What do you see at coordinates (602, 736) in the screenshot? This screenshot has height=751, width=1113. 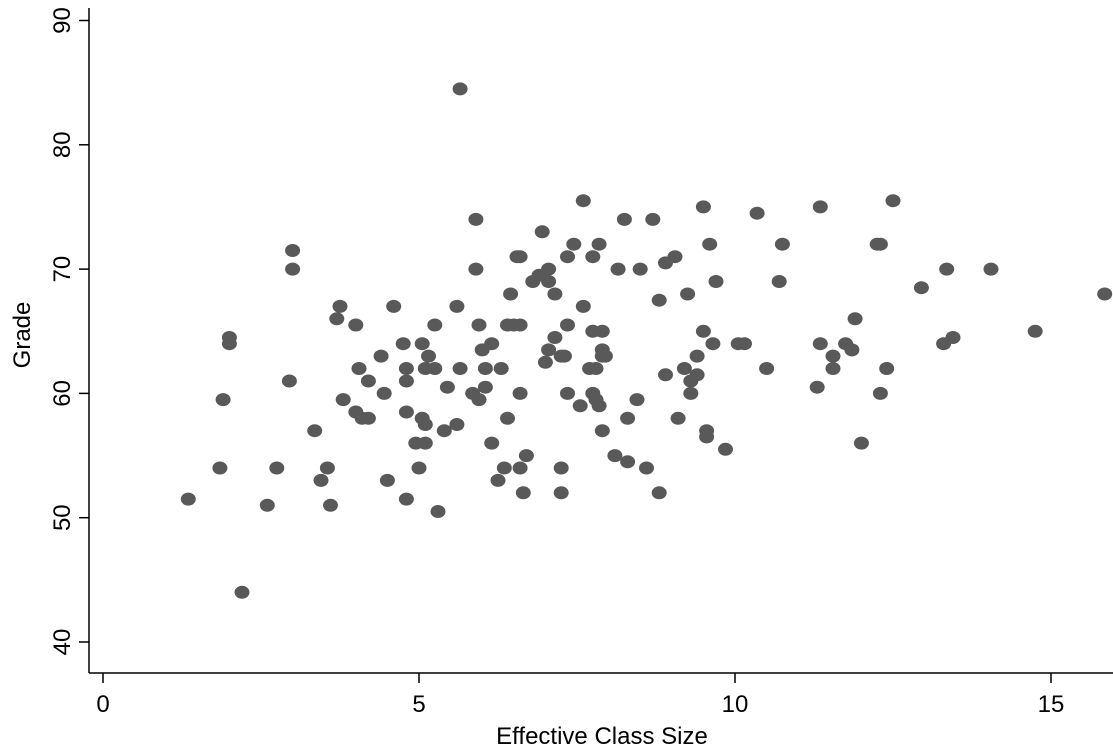 I see `x-axis-title: Effective Class Size` at bounding box center [602, 736].